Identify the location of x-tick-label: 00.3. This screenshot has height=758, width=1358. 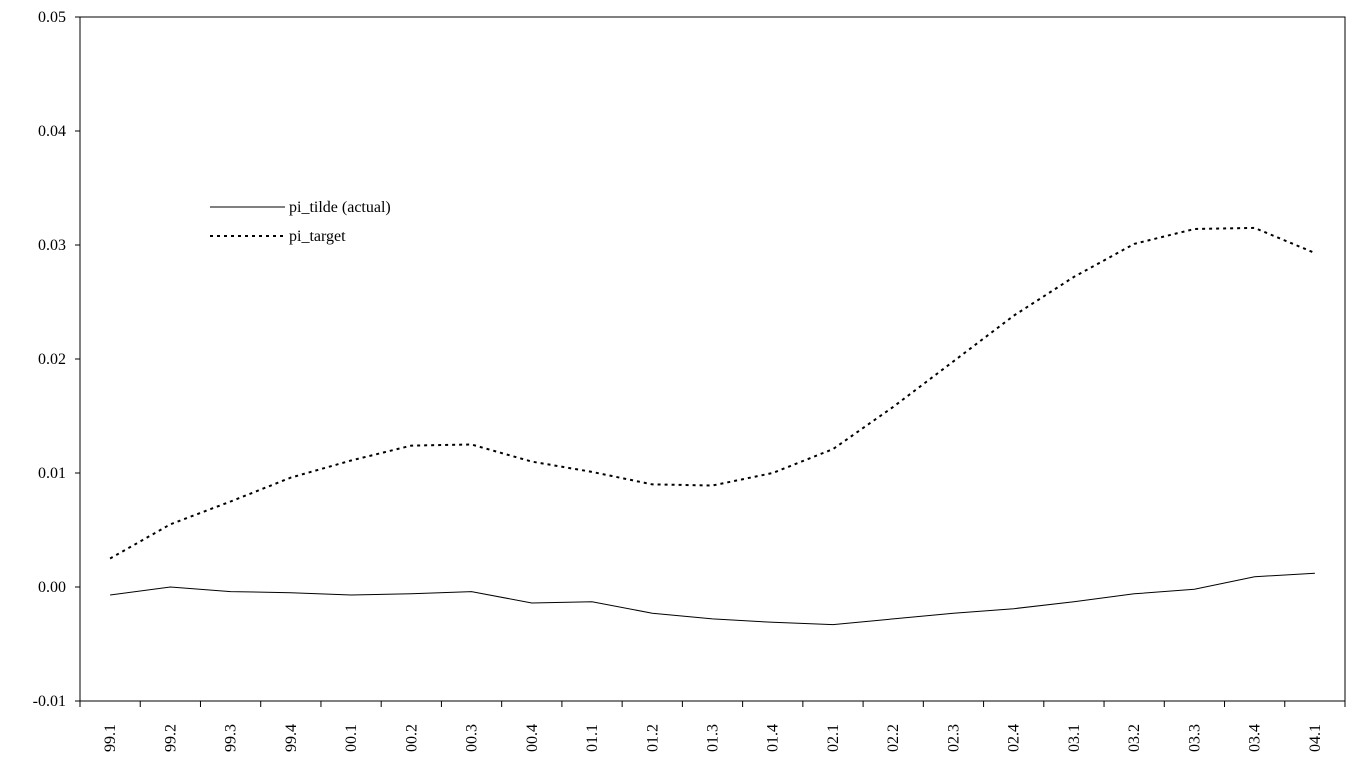
(472, 738).